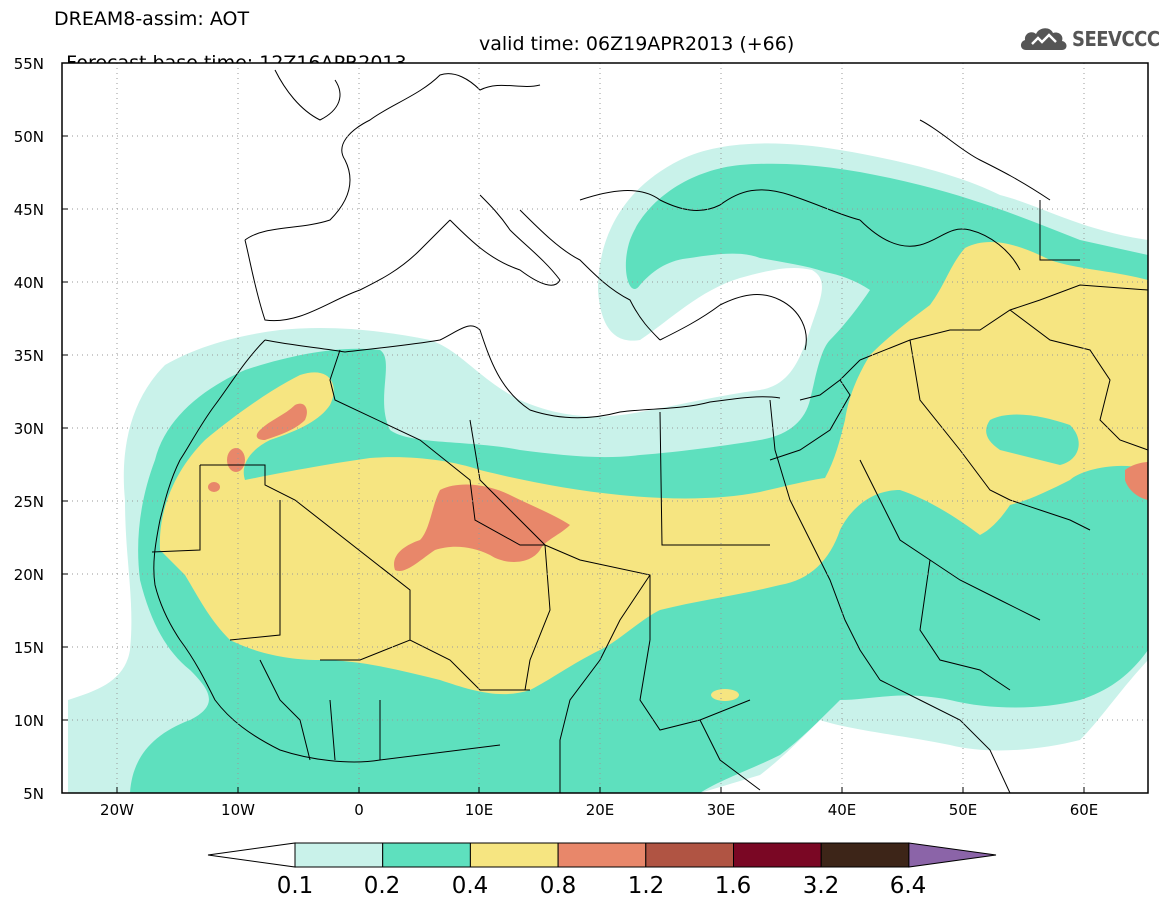  Describe the element at coordinates (29, 64) in the screenshot. I see `lat-label: 55N` at that location.